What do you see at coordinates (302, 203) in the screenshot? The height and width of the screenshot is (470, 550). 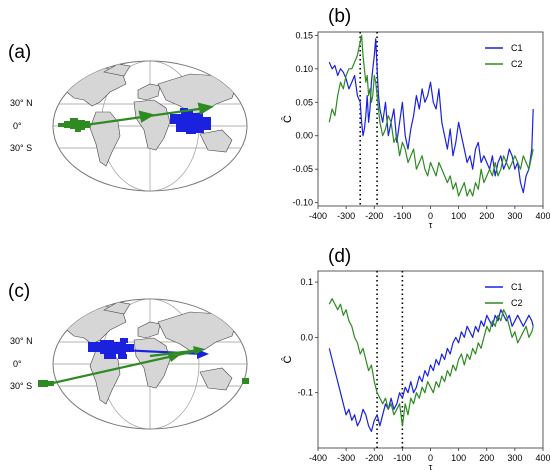 I see `y-tick-label: -0.10` at bounding box center [302, 203].